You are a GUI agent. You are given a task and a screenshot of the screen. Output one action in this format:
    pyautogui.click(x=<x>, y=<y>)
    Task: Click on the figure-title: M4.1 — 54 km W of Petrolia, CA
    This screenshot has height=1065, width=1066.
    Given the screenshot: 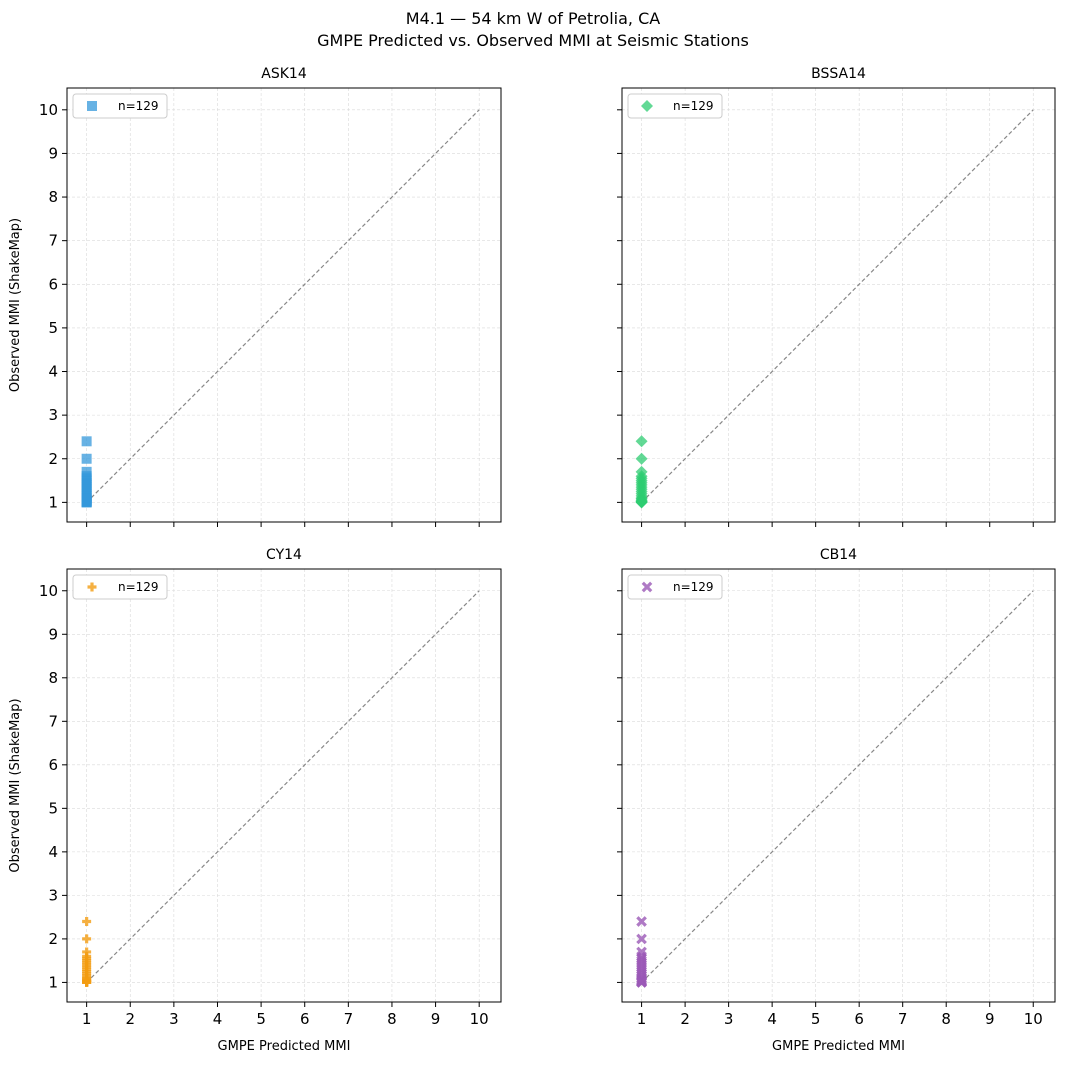 What is the action you would take?
    pyautogui.click(x=533, y=18)
    